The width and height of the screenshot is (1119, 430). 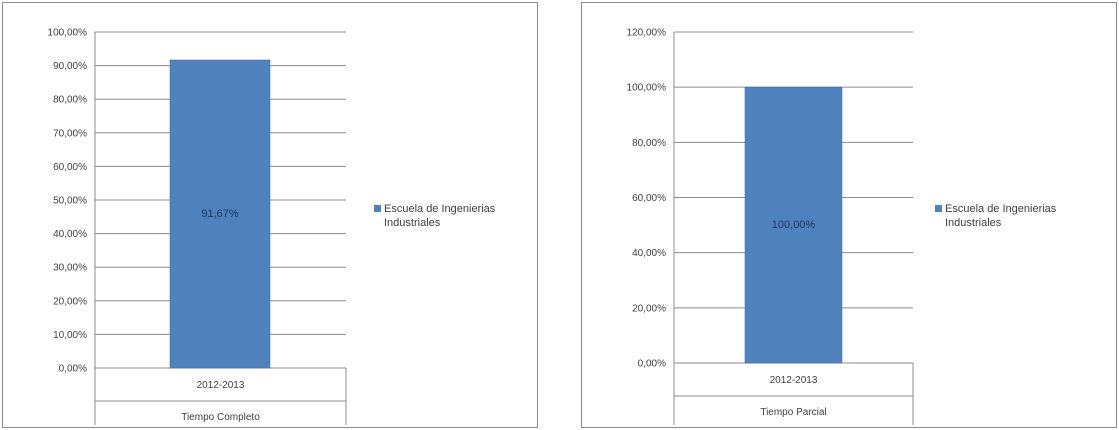 I want to click on data-label: 91,67%, so click(x=220, y=214).